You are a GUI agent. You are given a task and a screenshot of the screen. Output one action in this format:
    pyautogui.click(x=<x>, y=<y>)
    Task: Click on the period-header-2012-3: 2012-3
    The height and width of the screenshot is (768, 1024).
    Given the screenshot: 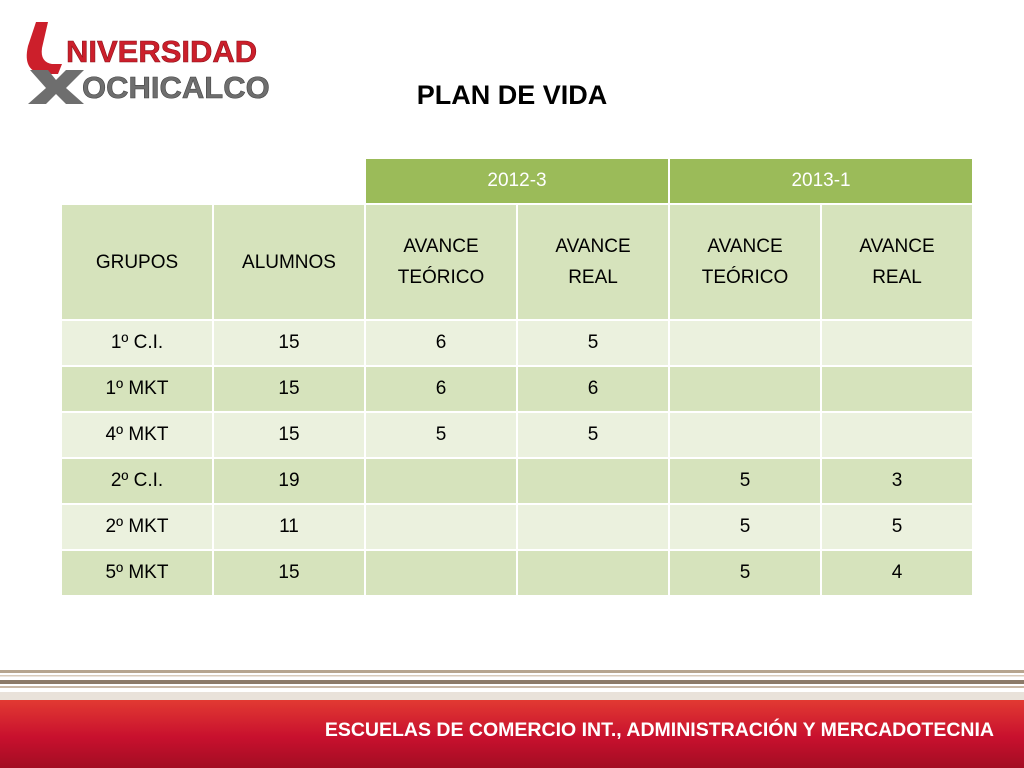 What is the action you would take?
    pyautogui.click(x=517, y=181)
    